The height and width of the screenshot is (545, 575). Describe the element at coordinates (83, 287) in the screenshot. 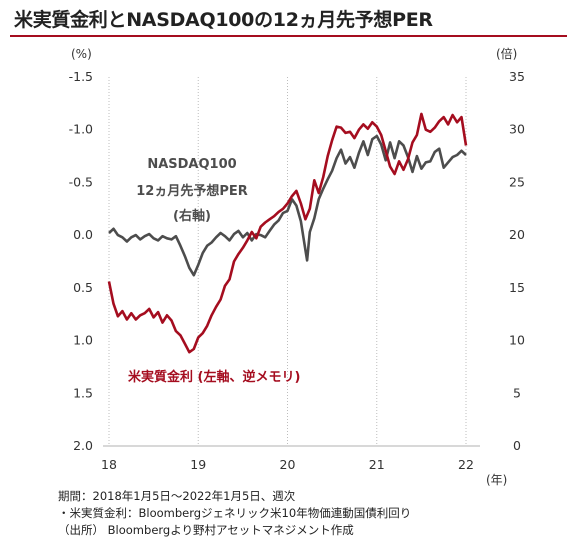

I see `left-tick-label: 0.5` at that location.